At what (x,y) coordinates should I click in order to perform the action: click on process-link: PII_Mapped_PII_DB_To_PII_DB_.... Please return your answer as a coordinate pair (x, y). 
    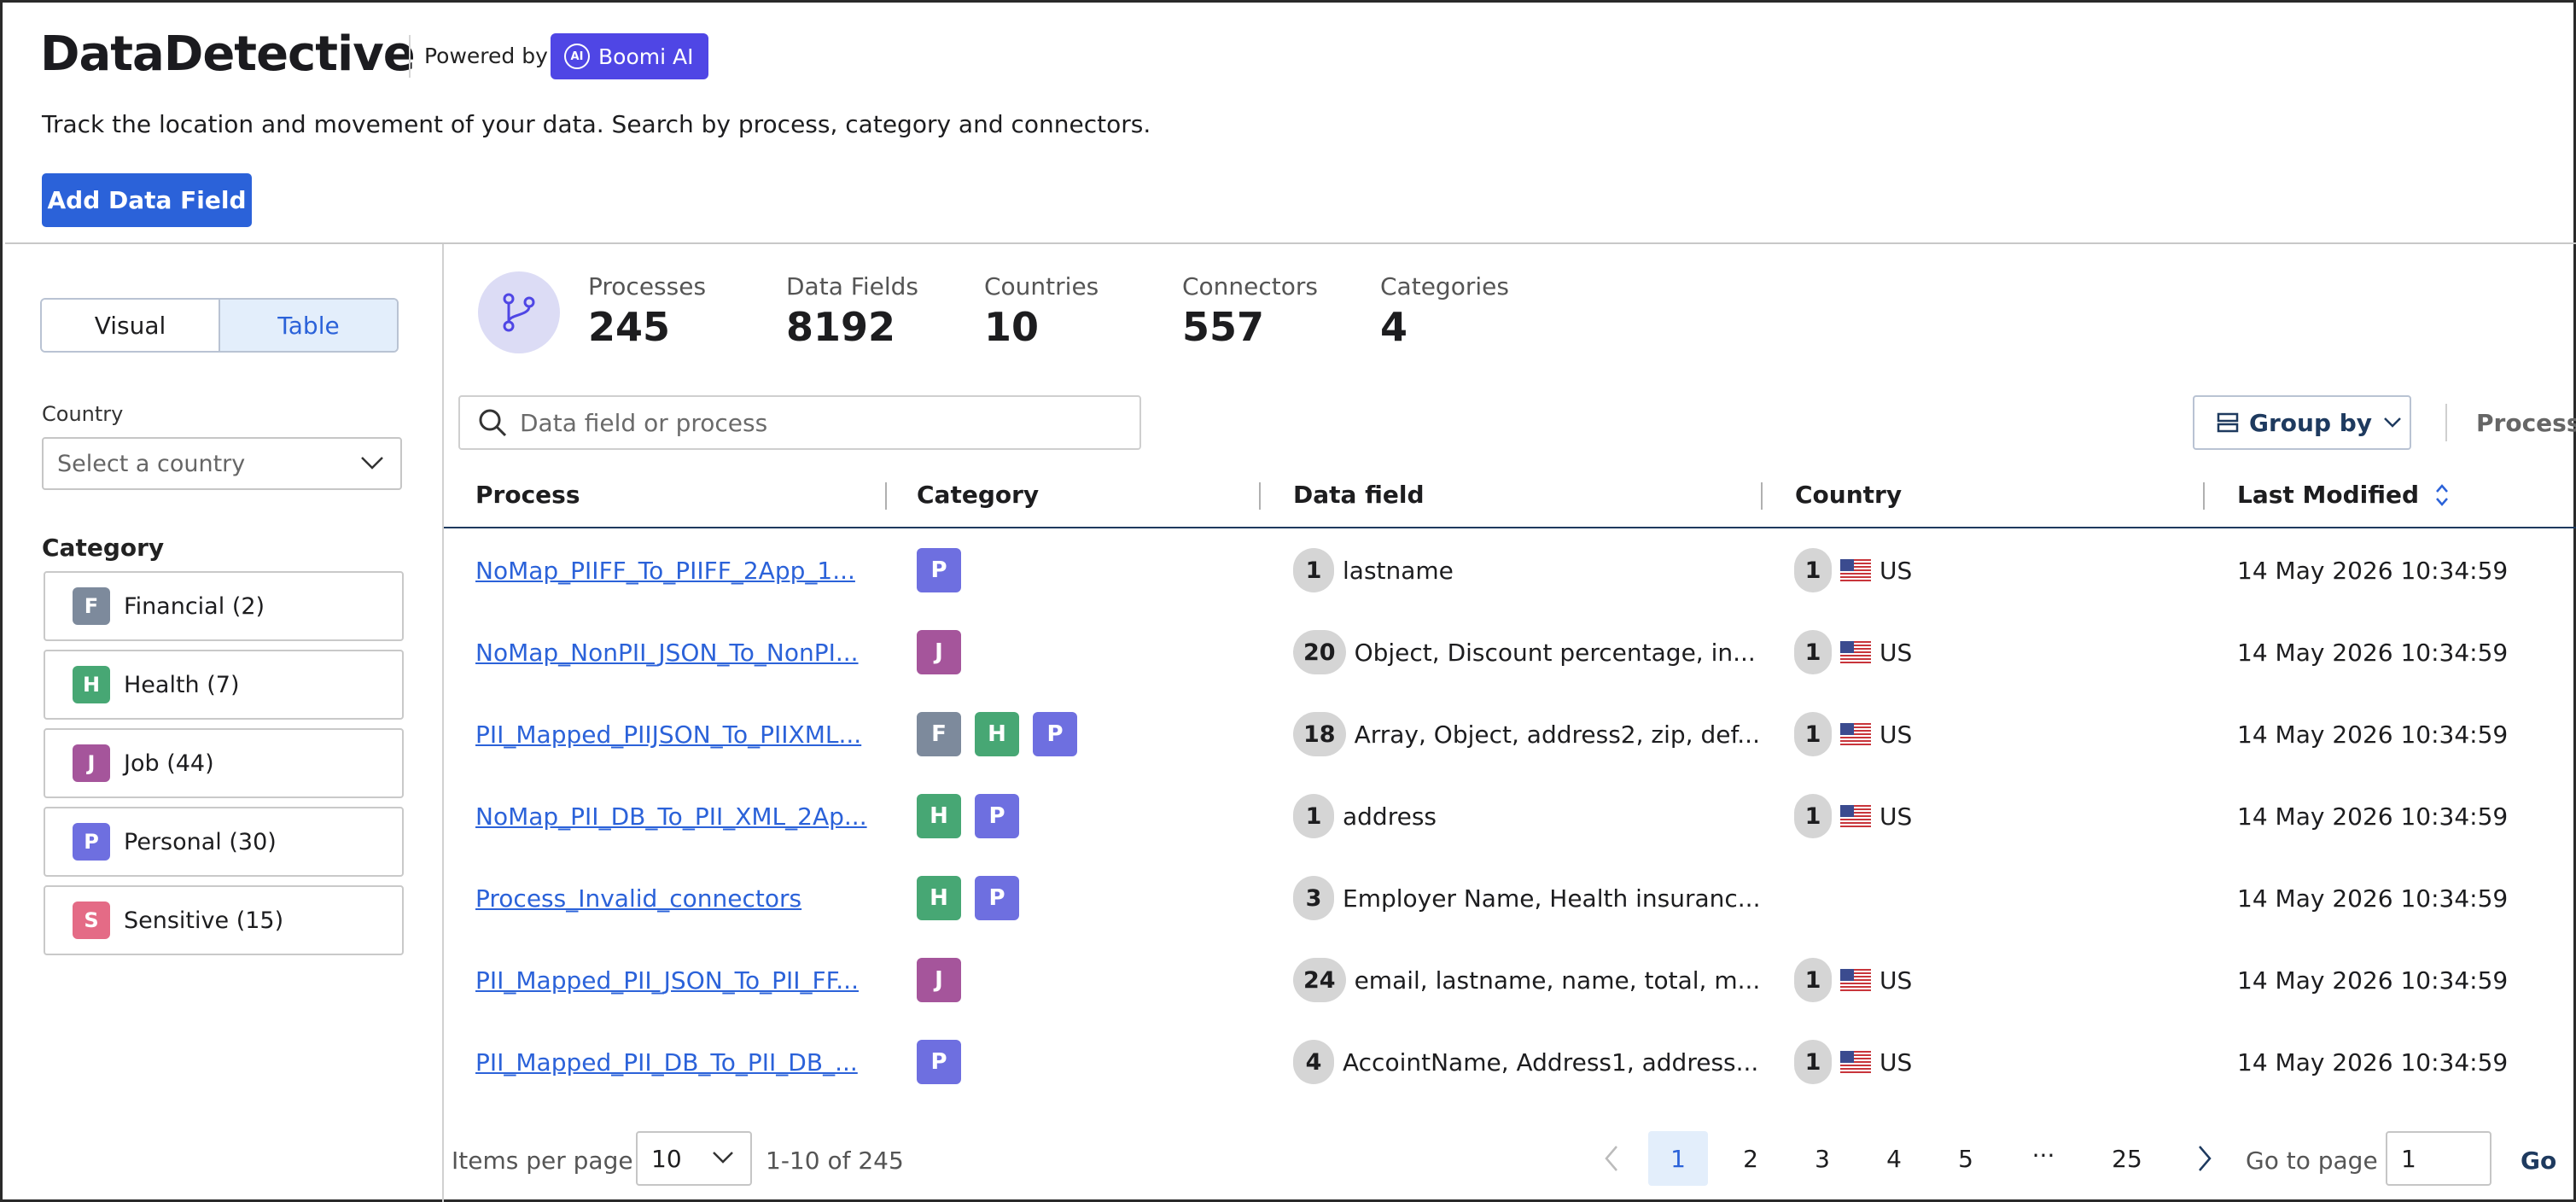
    Looking at the image, I should click on (666, 1062).